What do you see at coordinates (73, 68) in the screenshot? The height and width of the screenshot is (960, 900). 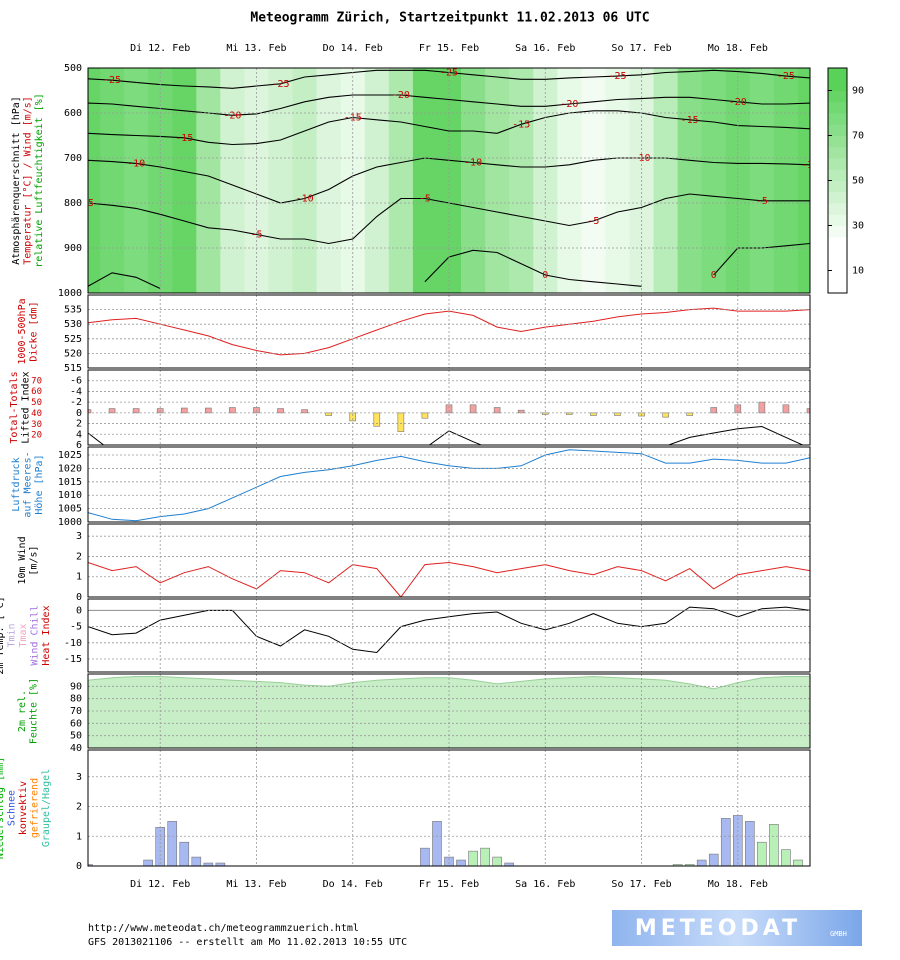 I see `y-tick-label: 500` at bounding box center [73, 68].